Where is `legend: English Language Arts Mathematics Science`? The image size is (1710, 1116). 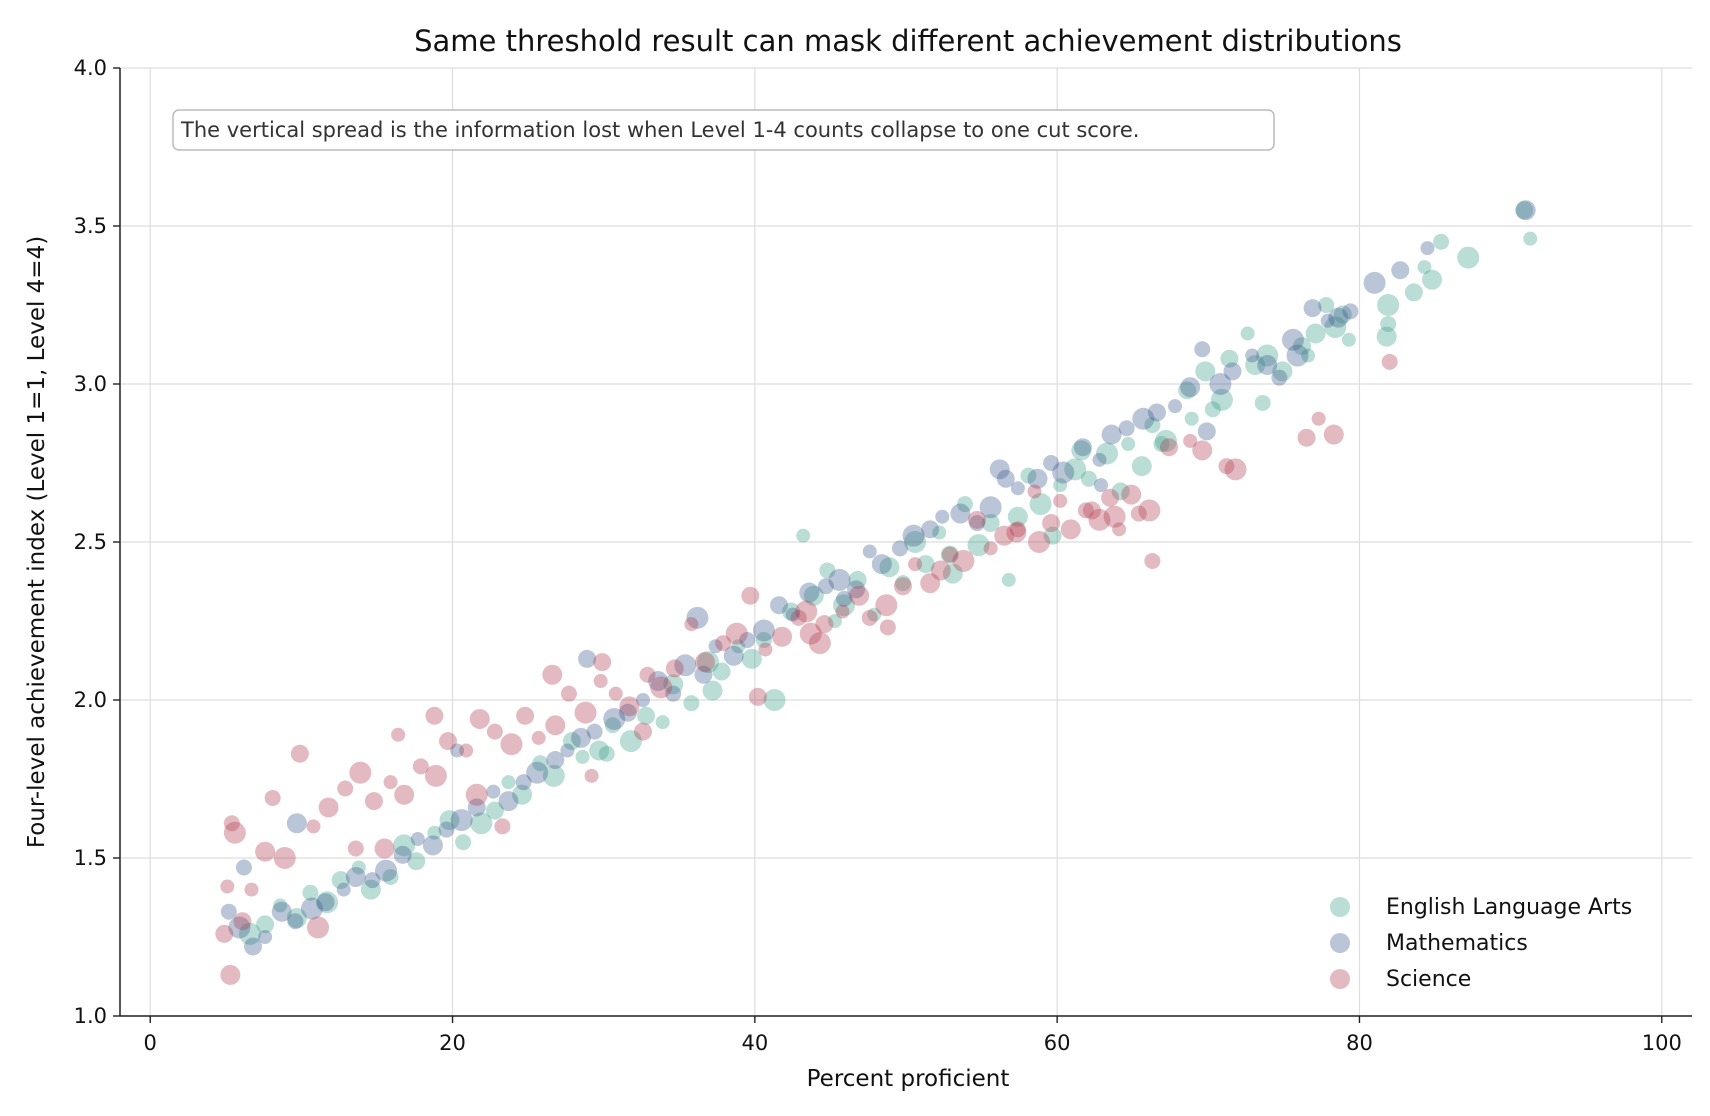
legend: English Language Arts Mathematics Science is located at coordinates (1481, 943).